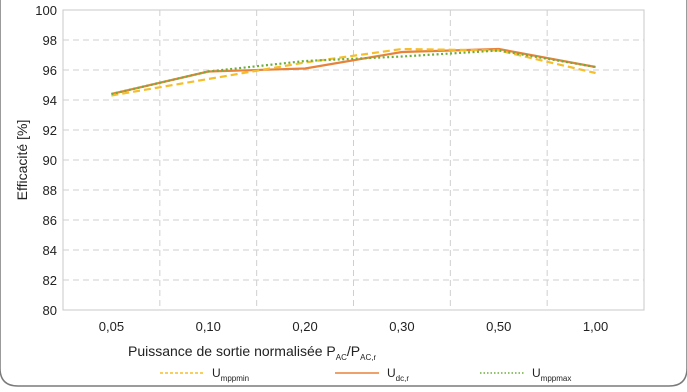 The width and height of the screenshot is (687, 392). I want to click on y-tick-label: 80, so click(50, 310).